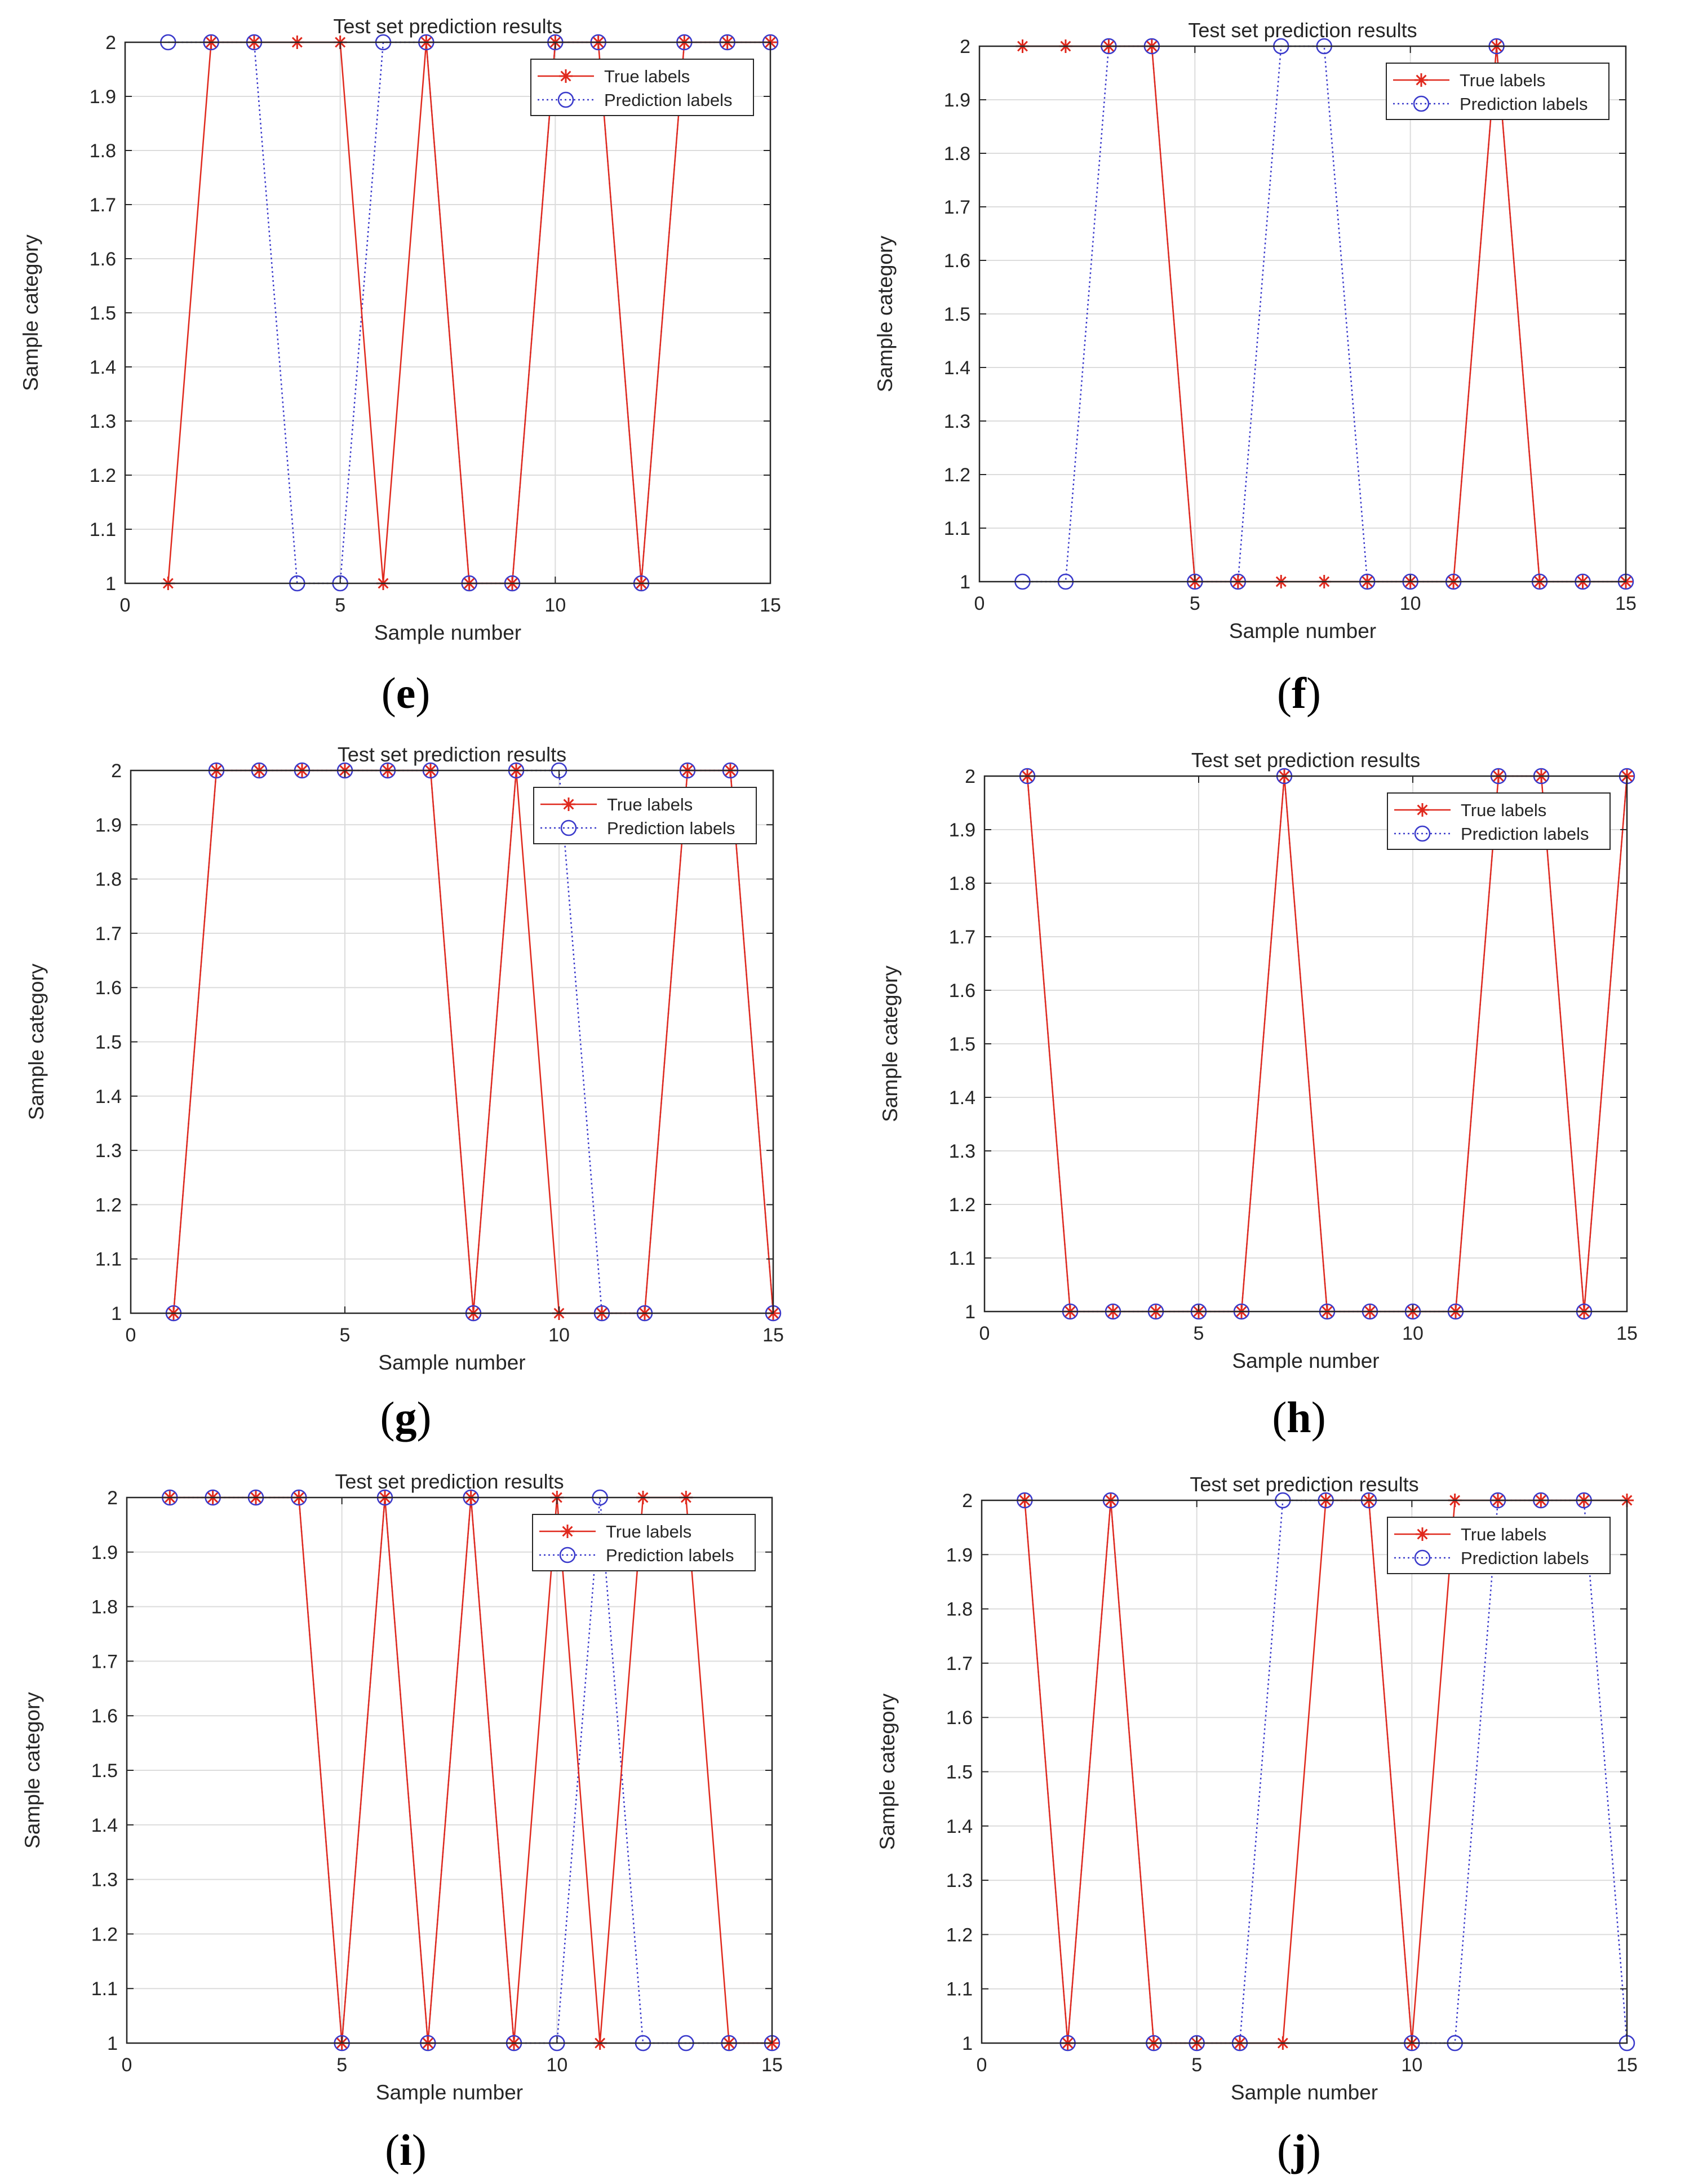 This screenshot has width=1685, height=2184. Describe the element at coordinates (1299, 692) in the screenshot. I see `caption-f: (f)` at that location.